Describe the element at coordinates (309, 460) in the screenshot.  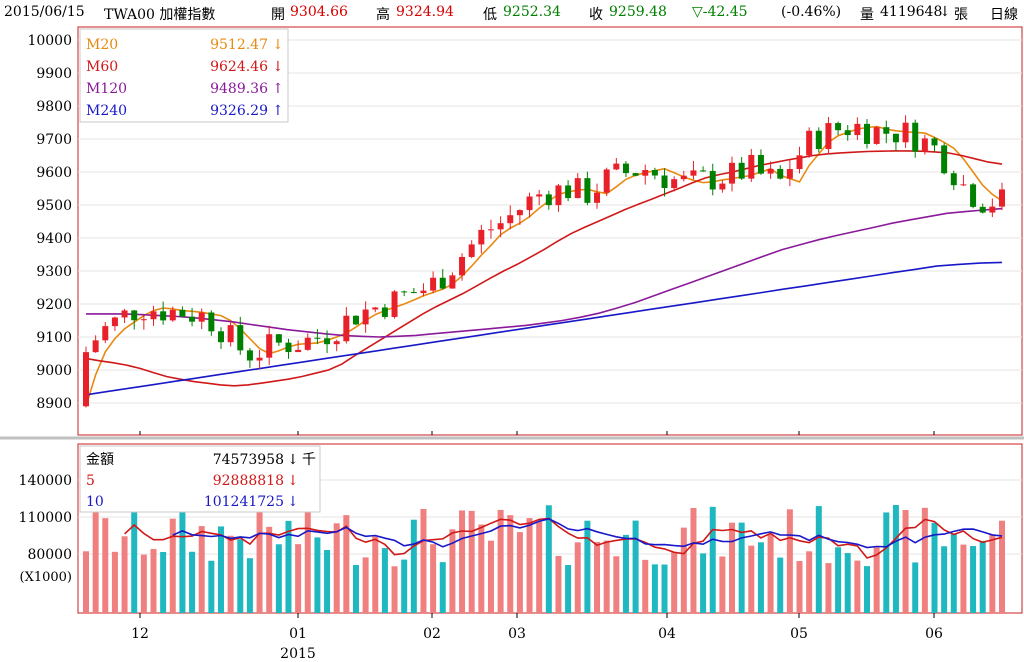
I see `volume-legend-unit: 千` at that location.